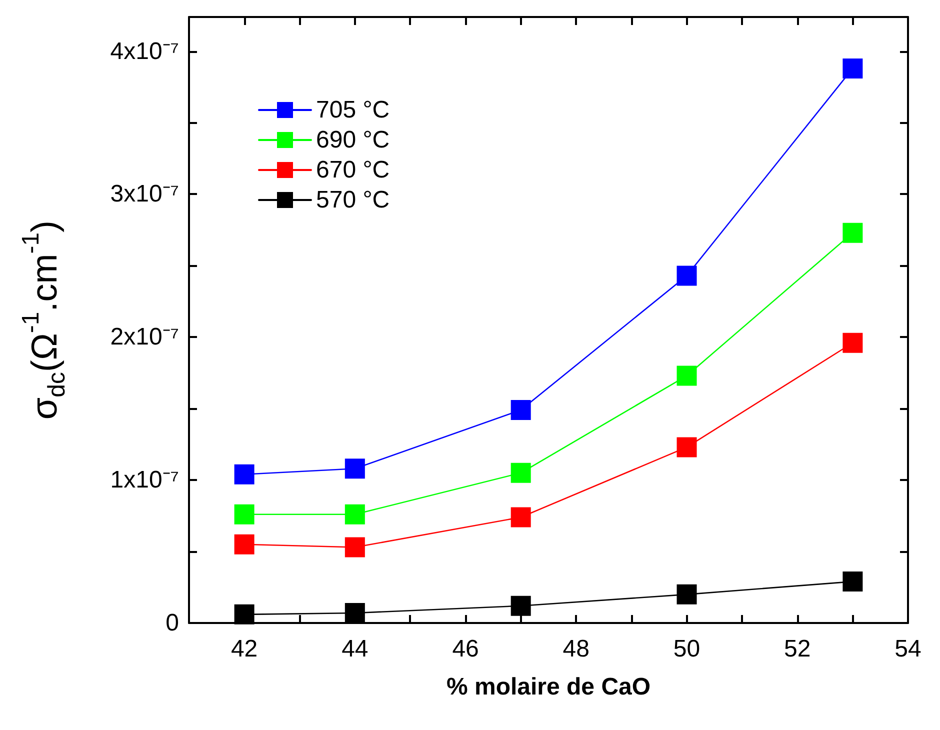 This screenshot has height=730, width=940. What do you see at coordinates (355, 649) in the screenshot?
I see `x-tick-label: 44` at bounding box center [355, 649].